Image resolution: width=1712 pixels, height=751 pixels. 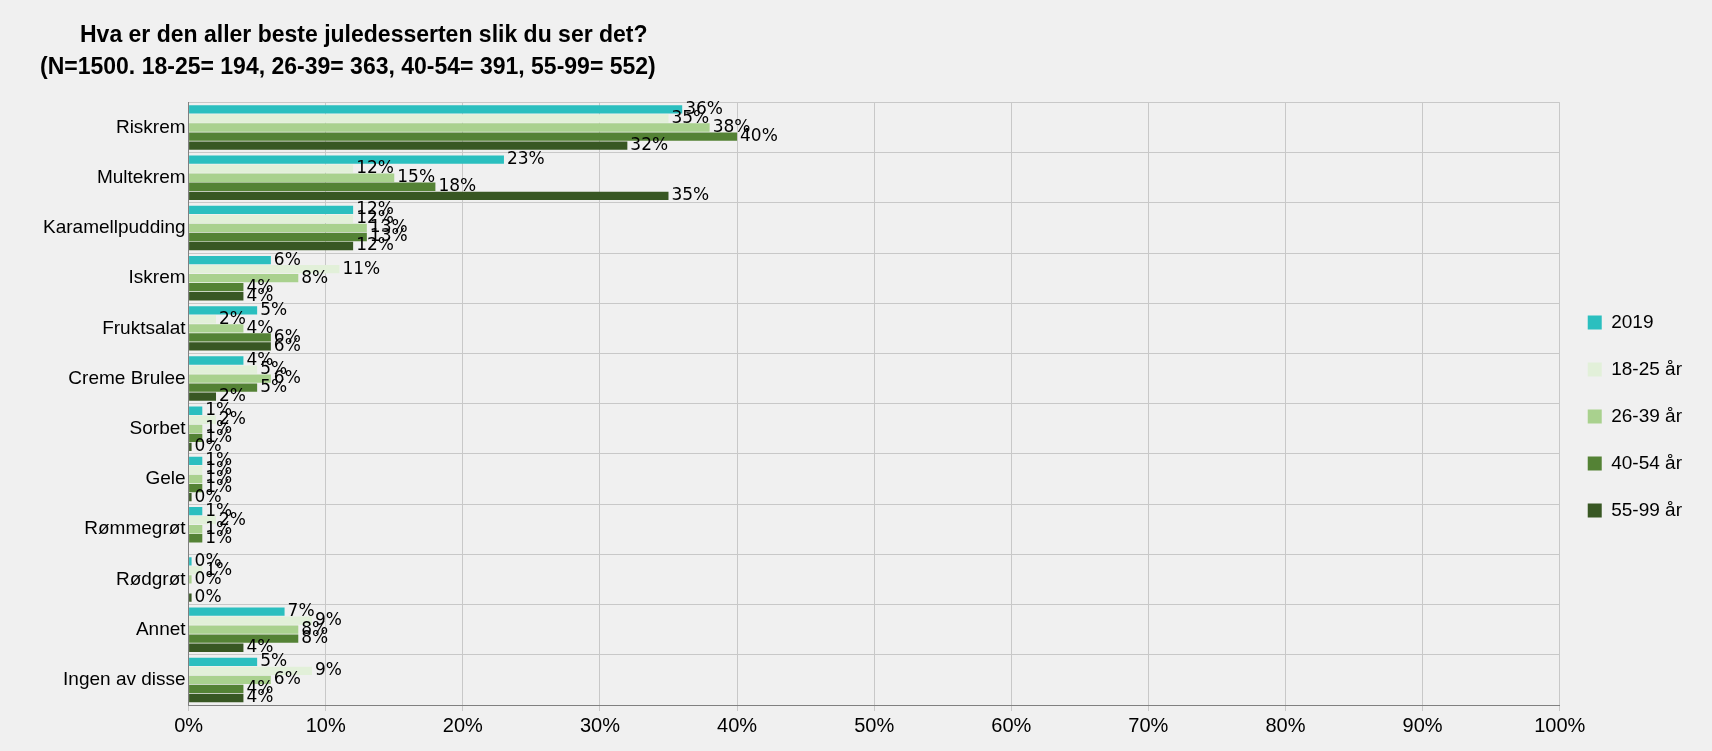 I want to click on data-label: 23%, so click(x=525, y=158).